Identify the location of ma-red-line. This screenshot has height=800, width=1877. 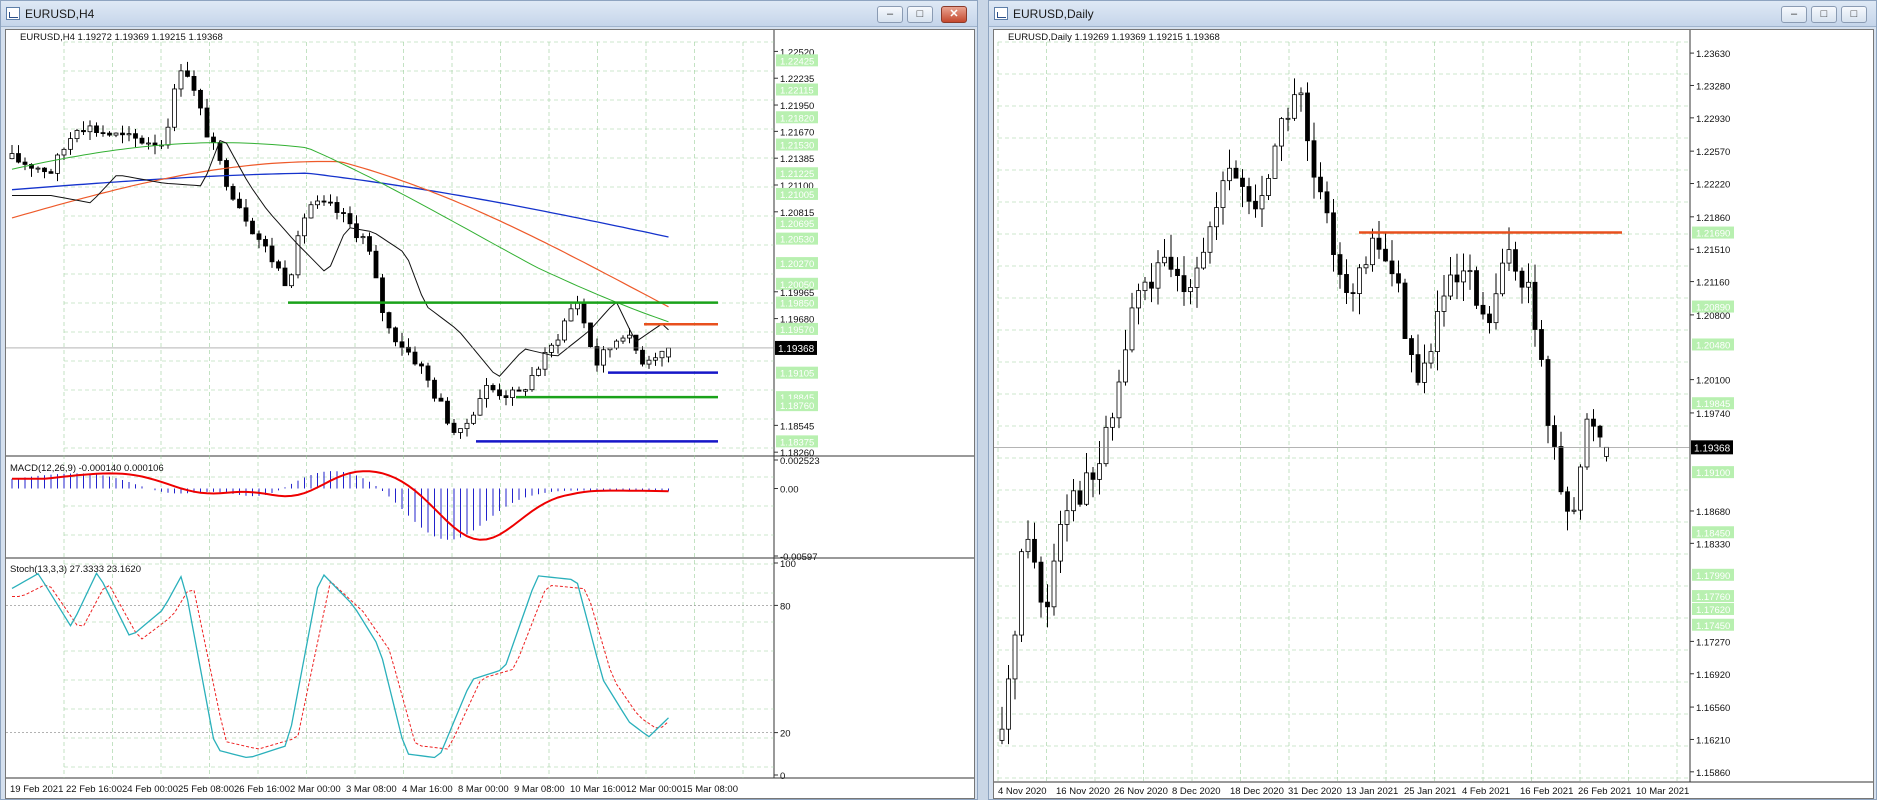
(340, 234).